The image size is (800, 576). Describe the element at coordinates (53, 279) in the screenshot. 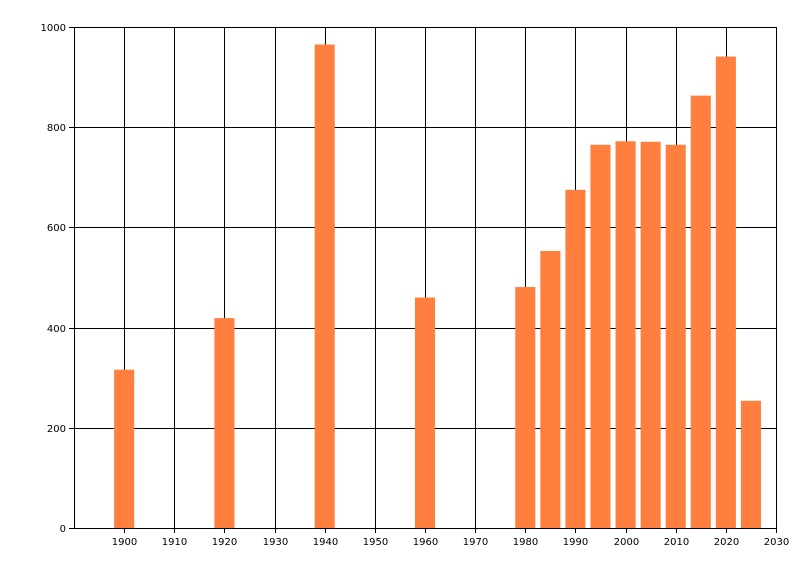

I see `y-tick-labels: 0 200 400 600 800 1000` at that location.